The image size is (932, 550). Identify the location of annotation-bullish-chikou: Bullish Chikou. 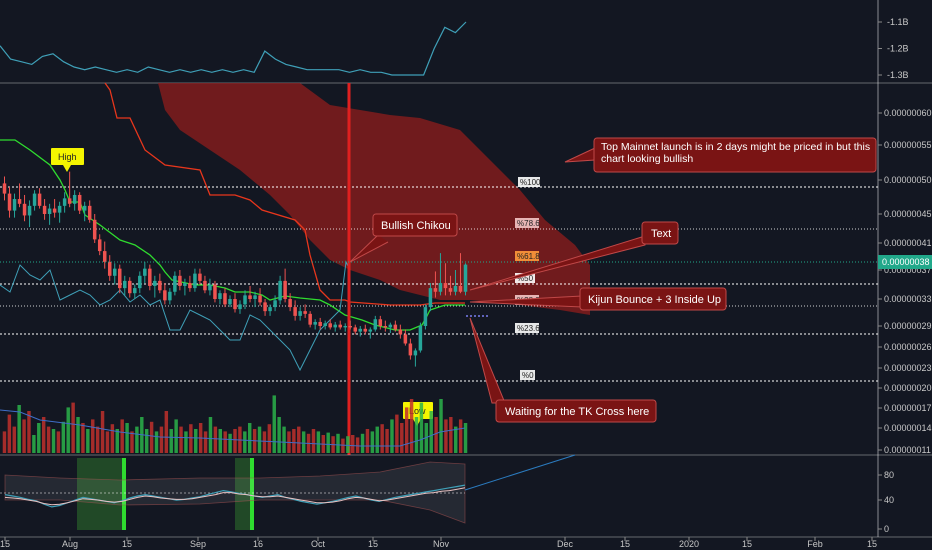
(403, 238).